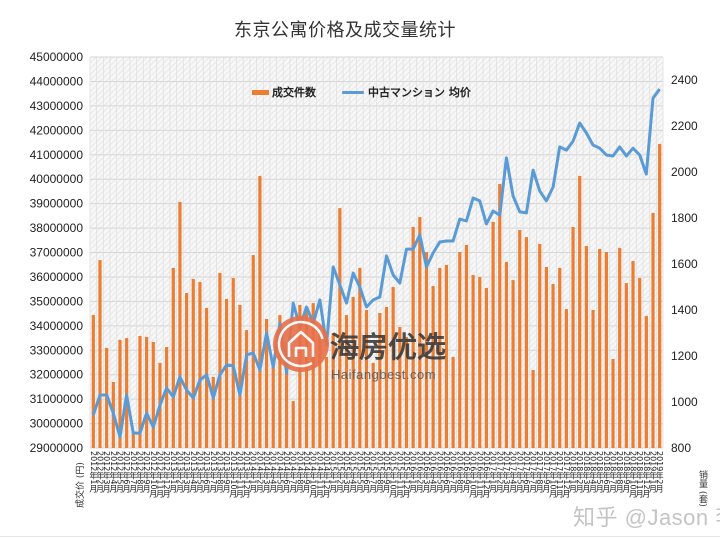  Describe the element at coordinates (520, 472) in the screenshot. I see `x-tick-label: 2017年5月` at that location.